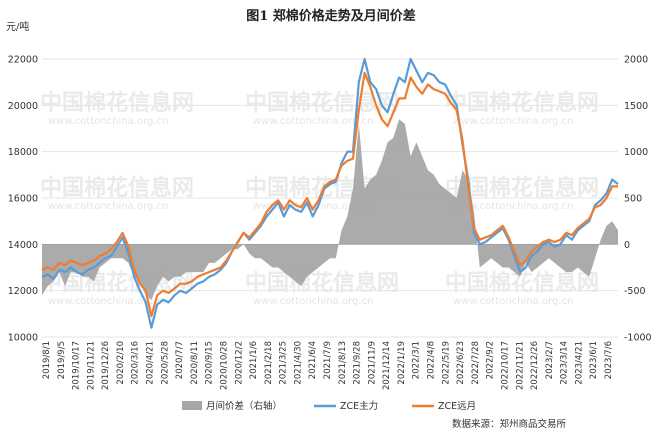 This screenshot has width=662, height=436. Describe the element at coordinates (636, 152) in the screenshot. I see `right-tick-label: 1000` at that location.